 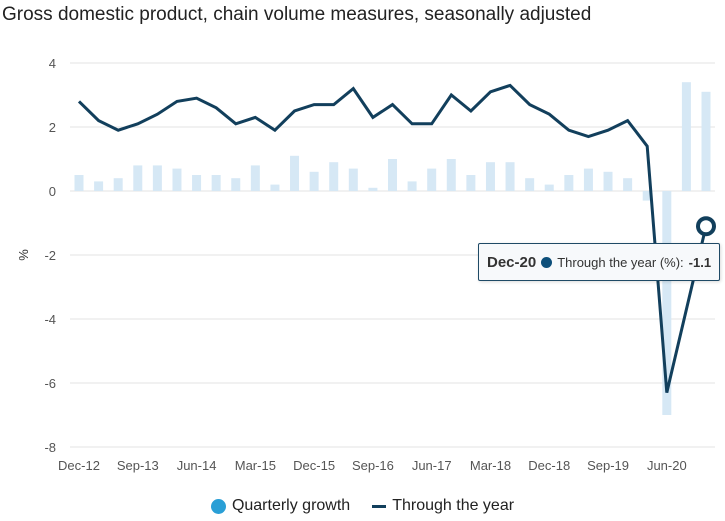 I want to click on x-tick-label: Jun-17, so click(x=432, y=465).